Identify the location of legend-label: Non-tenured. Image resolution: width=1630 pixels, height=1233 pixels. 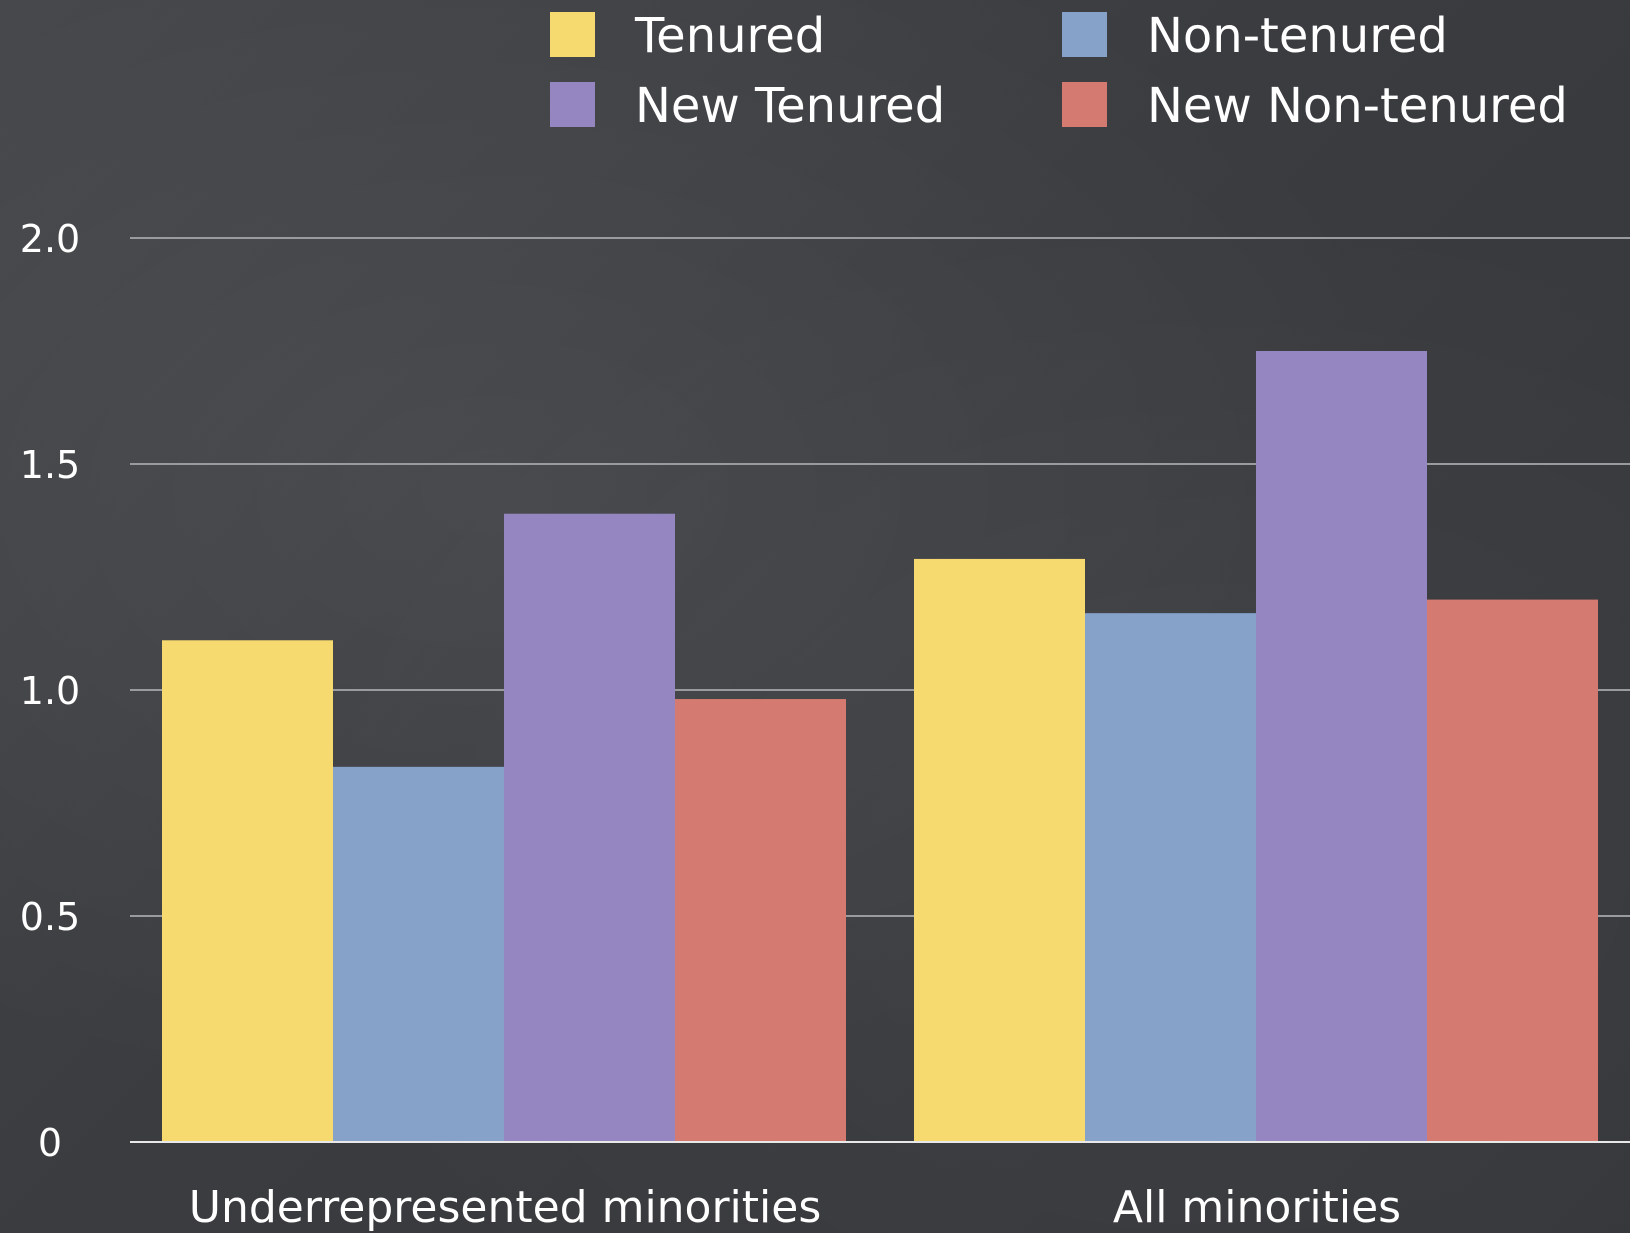
(1297, 36).